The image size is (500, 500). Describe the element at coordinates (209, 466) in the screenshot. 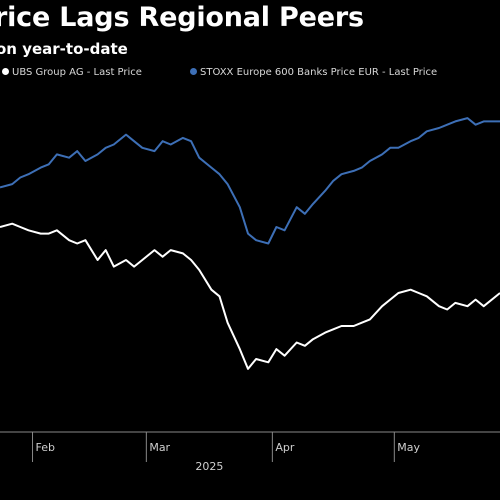

I see `x-axis-year-label: 2025` at that location.